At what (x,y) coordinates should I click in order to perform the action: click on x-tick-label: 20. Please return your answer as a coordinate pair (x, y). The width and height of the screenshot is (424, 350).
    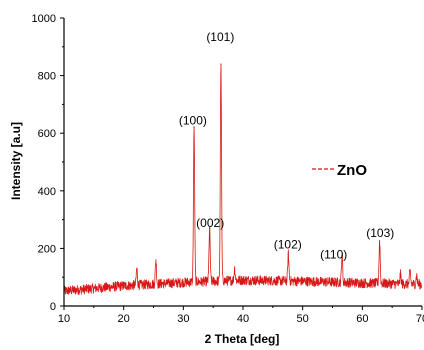
    Looking at the image, I should click on (124, 319).